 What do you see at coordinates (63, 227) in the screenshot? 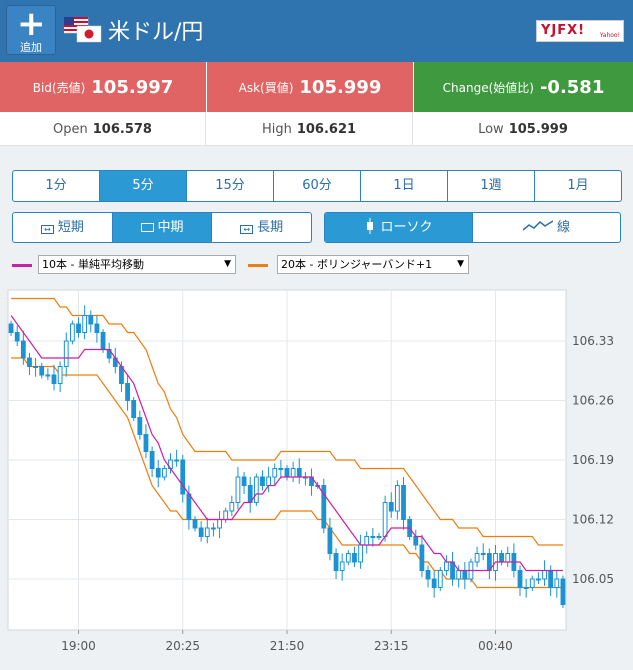
I see `span-short: ↔ 短期` at bounding box center [63, 227].